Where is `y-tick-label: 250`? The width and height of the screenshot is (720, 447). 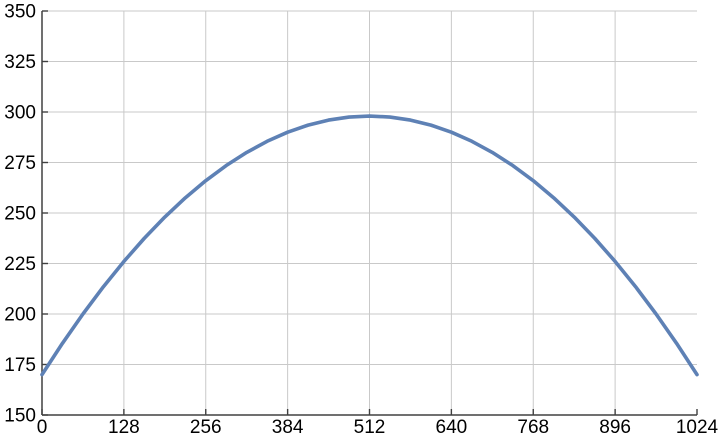
y-tick-label: 250 is located at coordinates (20, 214).